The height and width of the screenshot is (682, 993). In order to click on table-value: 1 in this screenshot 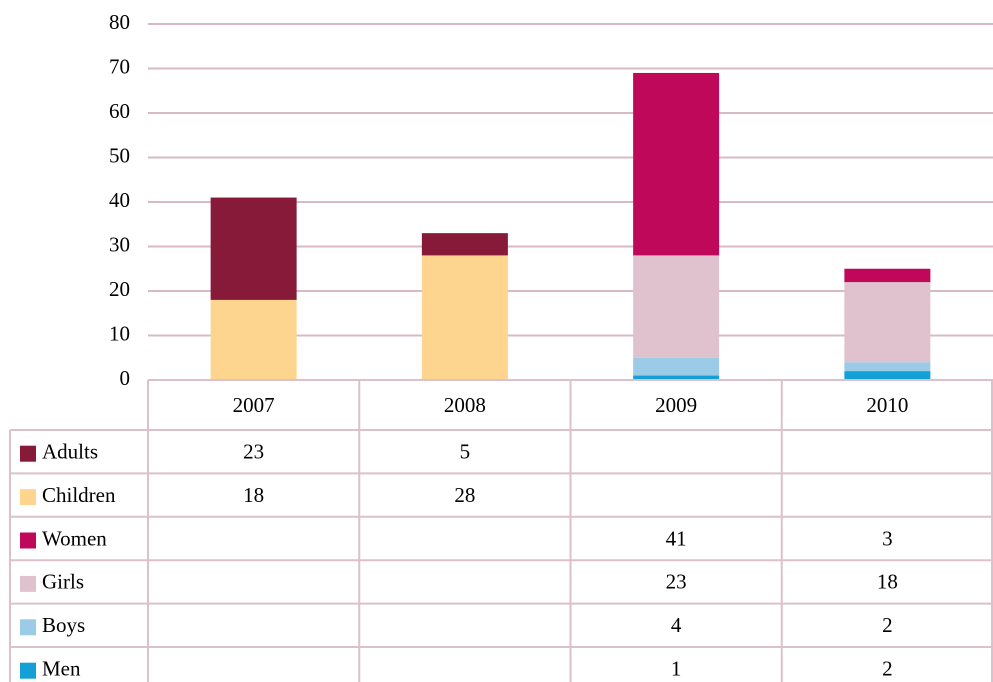, I will do `click(676, 669)`.